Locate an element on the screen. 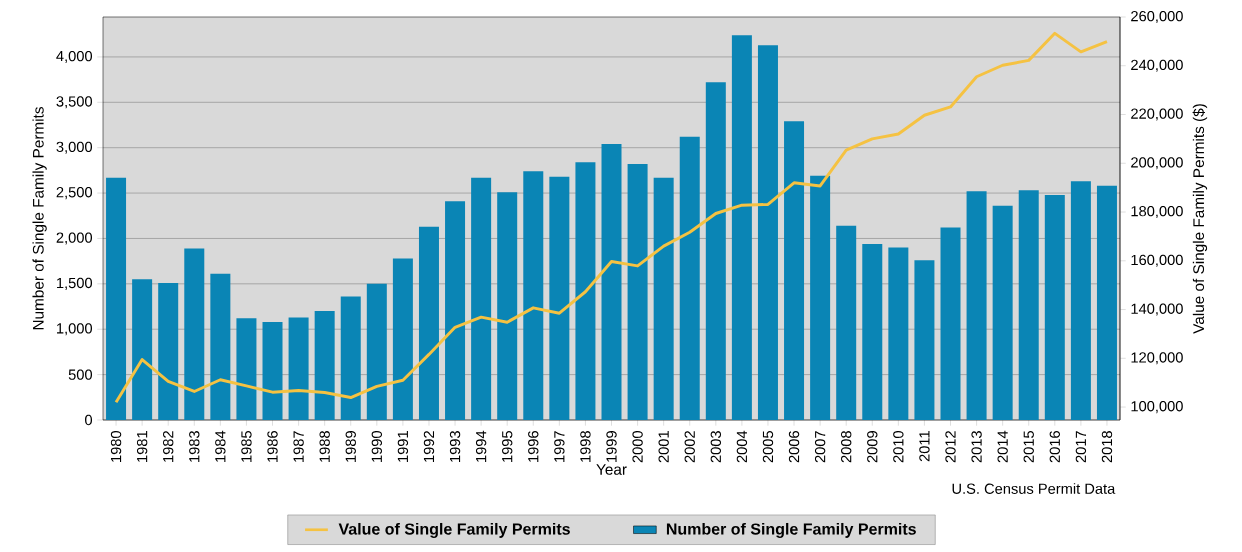  x-tick-label: 2013 is located at coordinates (976, 447).